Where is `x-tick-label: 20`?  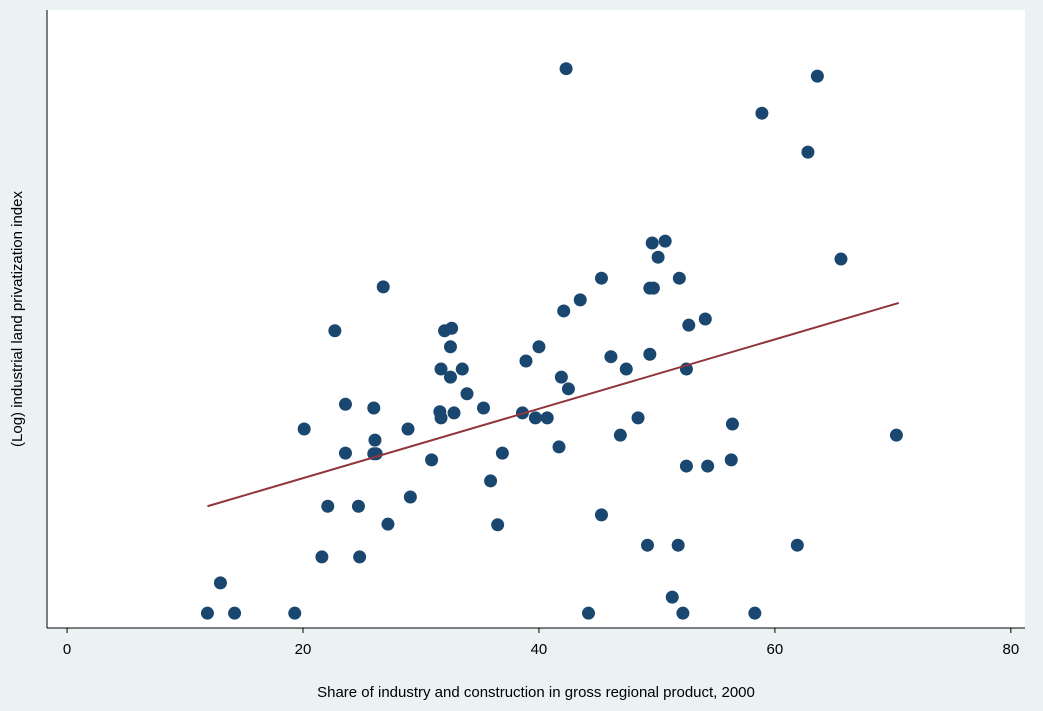
x-tick-label: 20 is located at coordinates (303, 649).